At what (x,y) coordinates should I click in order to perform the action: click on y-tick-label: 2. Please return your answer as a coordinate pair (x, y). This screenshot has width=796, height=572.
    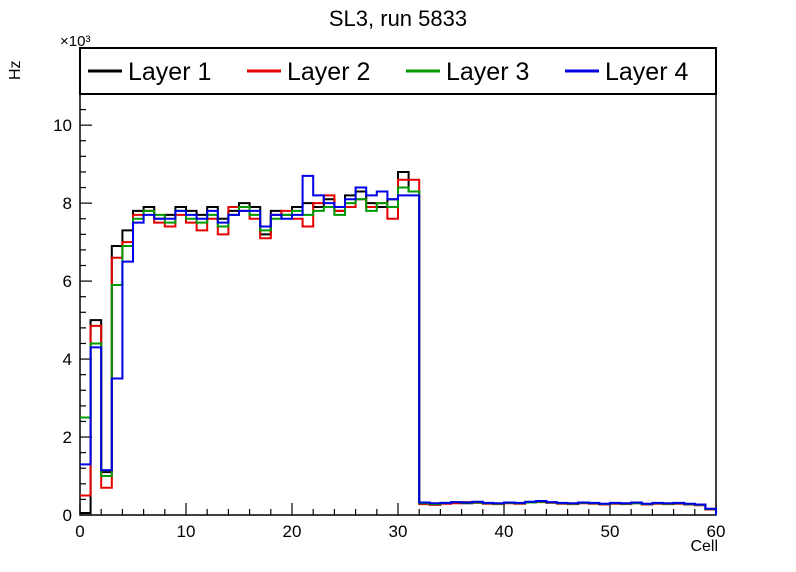
    Looking at the image, I should click on (67, 437).